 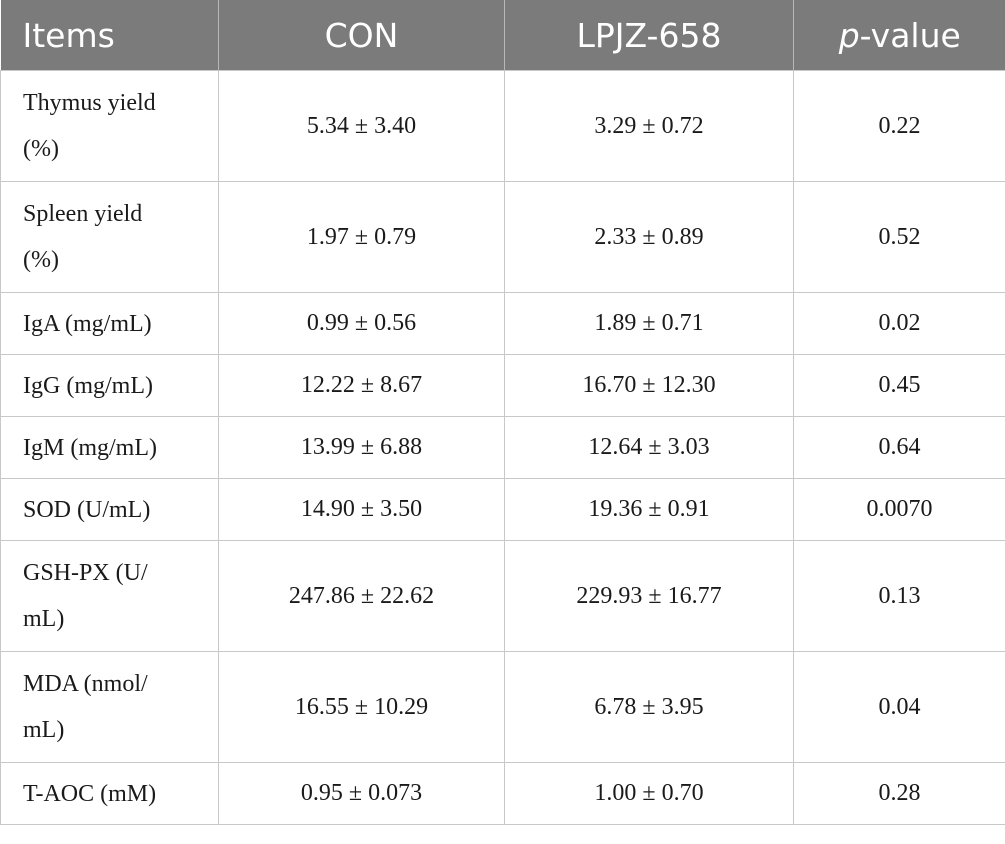 I want to click on lpjz-cell: 12.64 ± 3.03, so click(x=649, y=447).